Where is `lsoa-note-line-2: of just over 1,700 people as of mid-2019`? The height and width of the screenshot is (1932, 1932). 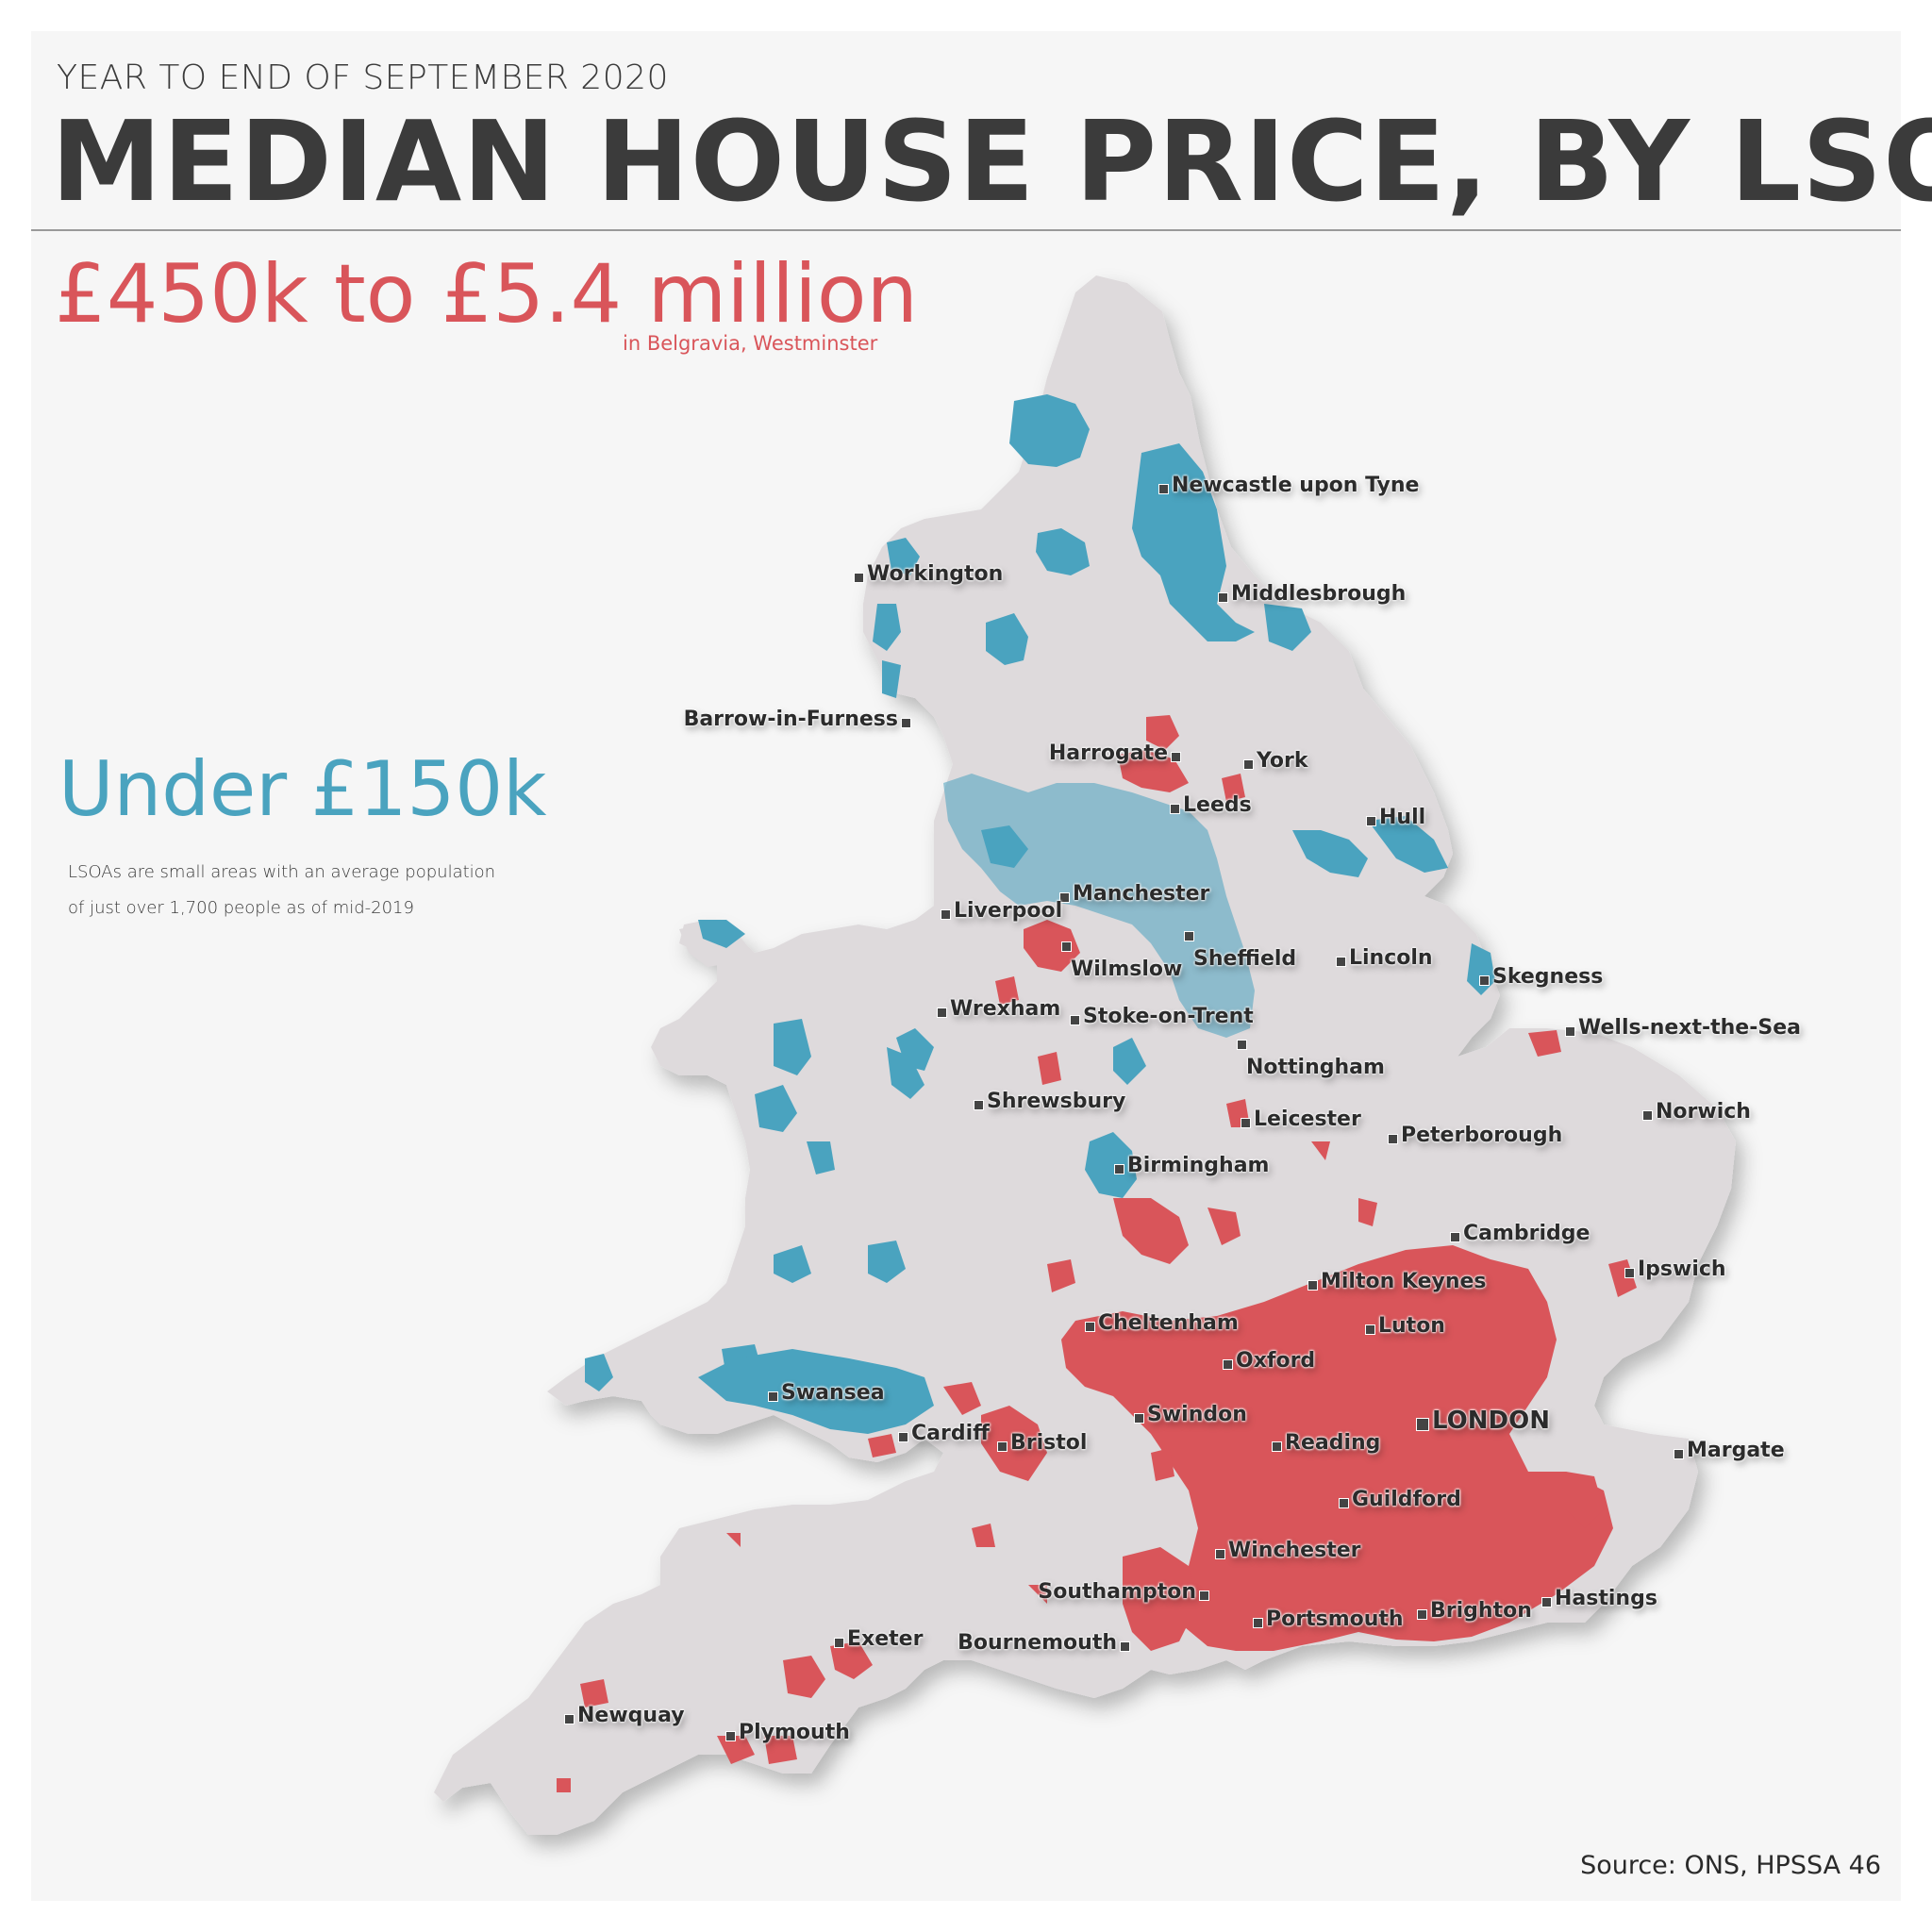 lsoa-note-line-2: of just over 1,700 people as of mid-2019 is located at coordinates (241, 908).